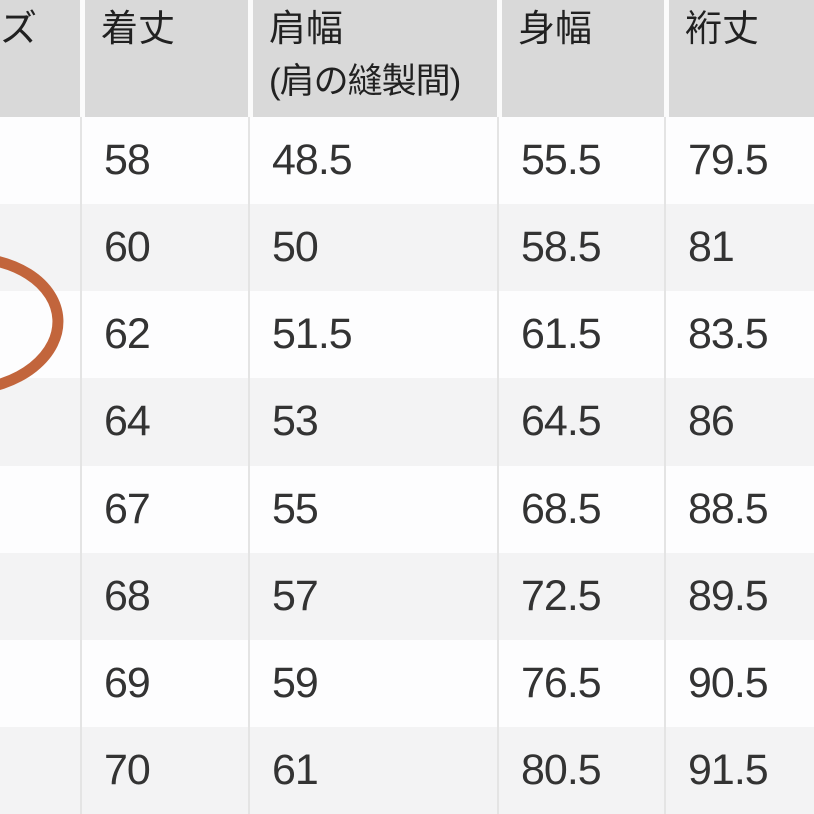 This screenshot has width=814, height=814. Describe the element at coordinates (164, 58) in the screenshot. I see `column-header-1: 着丈` at that location.